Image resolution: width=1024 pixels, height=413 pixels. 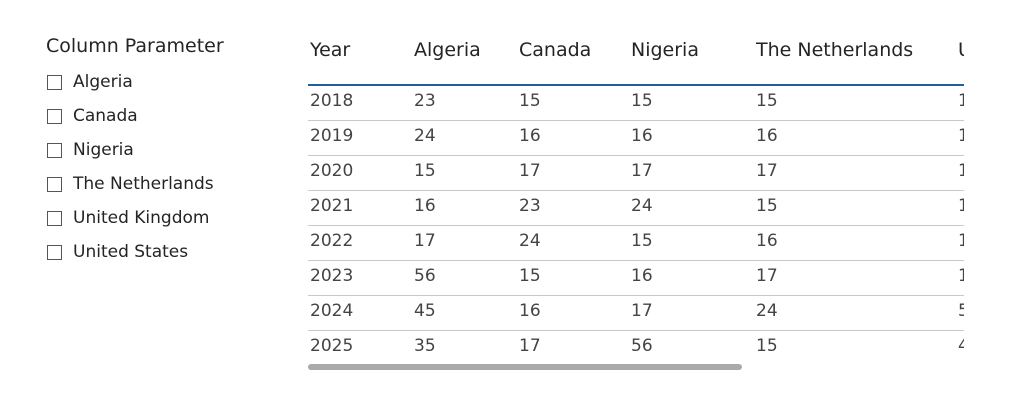 What do you see at coordinates (961, 311) in the screenshot?
I see `table-cell: 5` at bounding box center [961, 311].